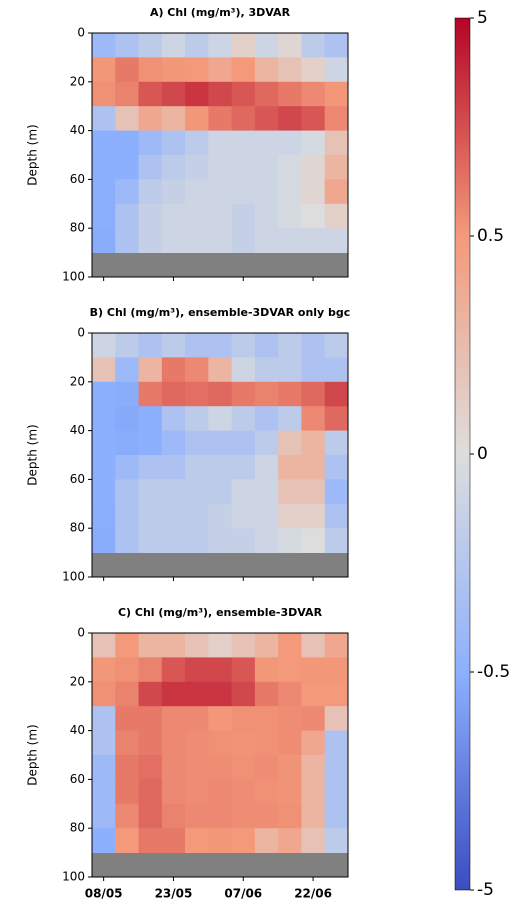 The width and height of the screenshot is (522, 910). I want to click on colorbar, so click(462, 454).